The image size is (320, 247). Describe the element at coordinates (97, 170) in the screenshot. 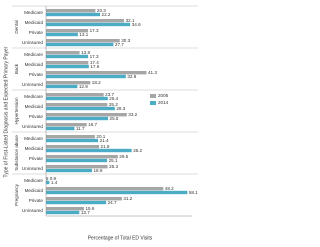

I see `value-label: 18.9` at that location.